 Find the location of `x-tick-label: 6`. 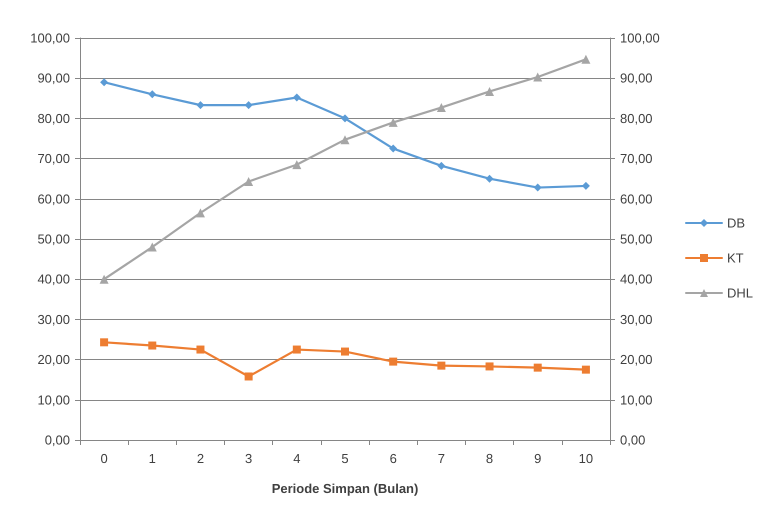

x-tick-label: 6 is located at coordinates (393, 458).